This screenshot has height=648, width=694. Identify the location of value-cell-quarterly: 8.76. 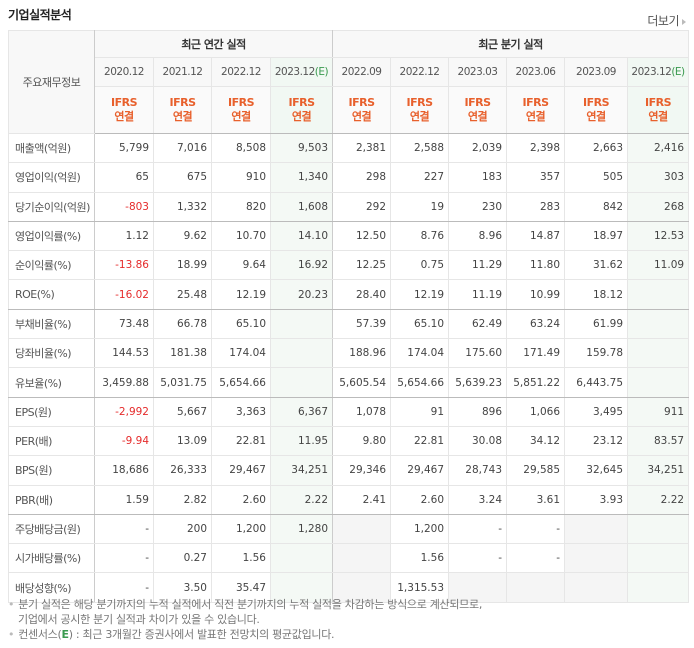
(420, 236).